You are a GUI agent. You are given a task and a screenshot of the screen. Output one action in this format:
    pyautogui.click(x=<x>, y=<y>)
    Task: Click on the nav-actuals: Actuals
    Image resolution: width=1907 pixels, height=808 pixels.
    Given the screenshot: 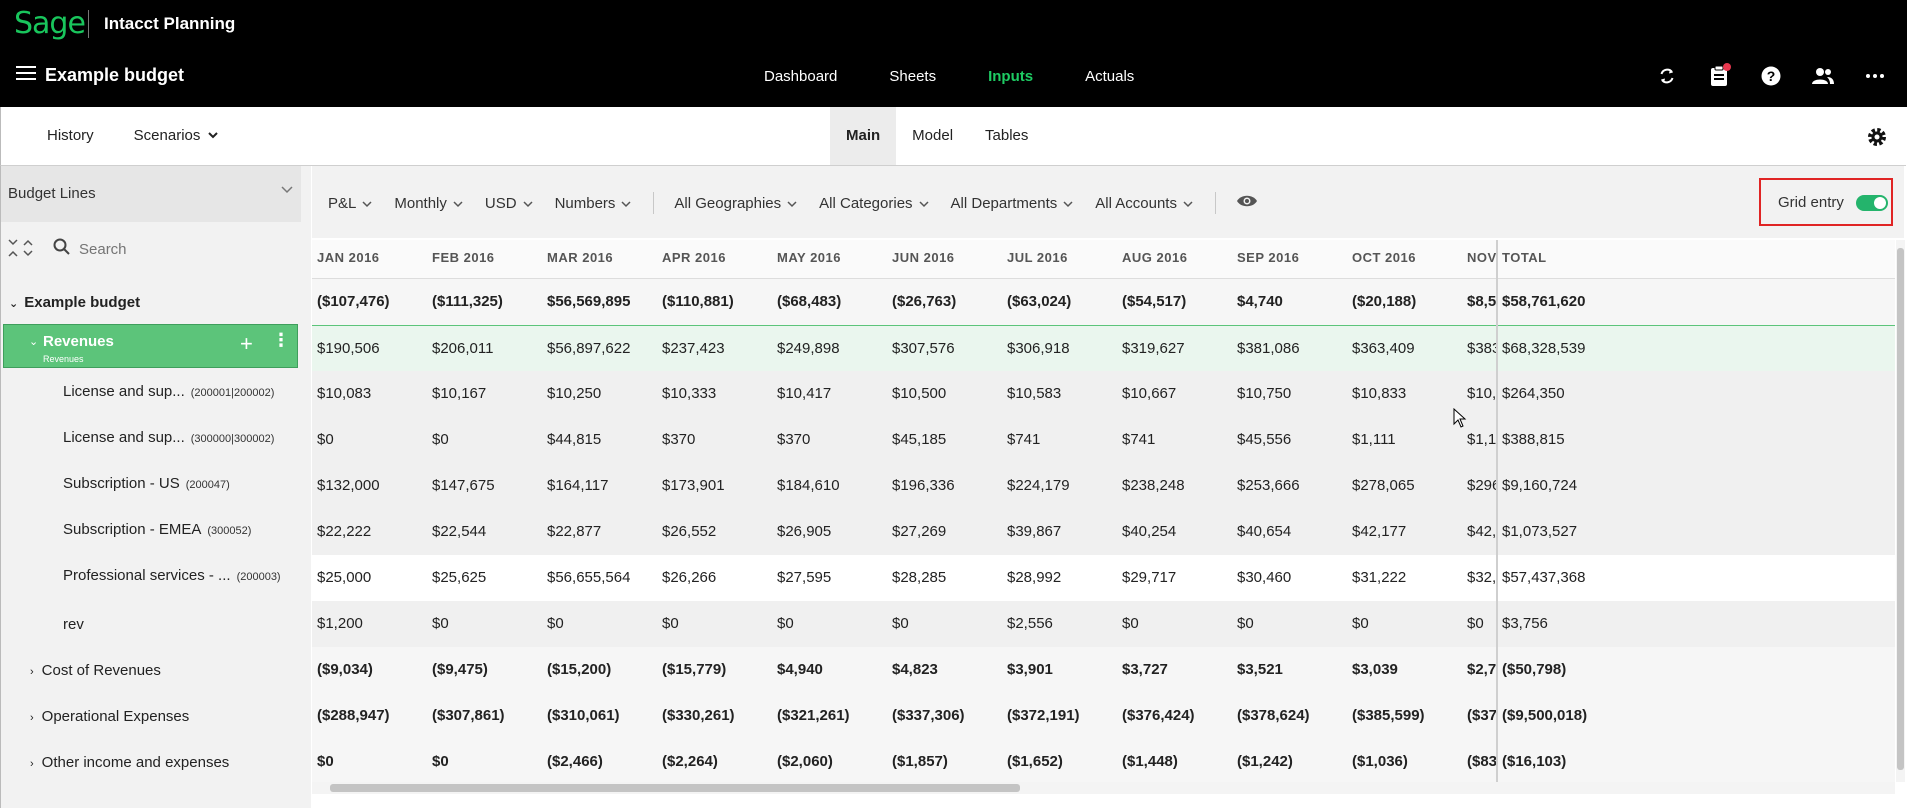 What is the action you would take?
    pyautogui.click(x=1110, y=76)
    